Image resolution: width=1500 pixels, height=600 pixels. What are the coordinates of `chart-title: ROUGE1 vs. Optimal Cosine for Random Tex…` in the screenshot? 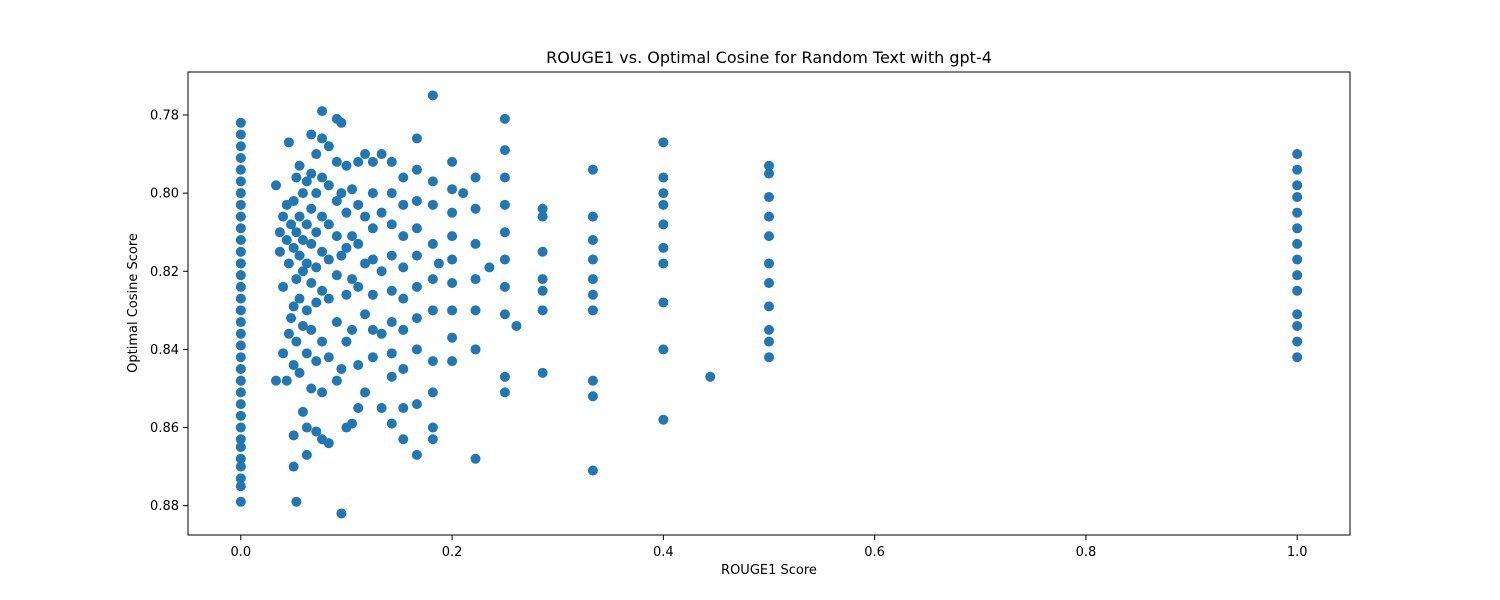 It's located at (769, 57).